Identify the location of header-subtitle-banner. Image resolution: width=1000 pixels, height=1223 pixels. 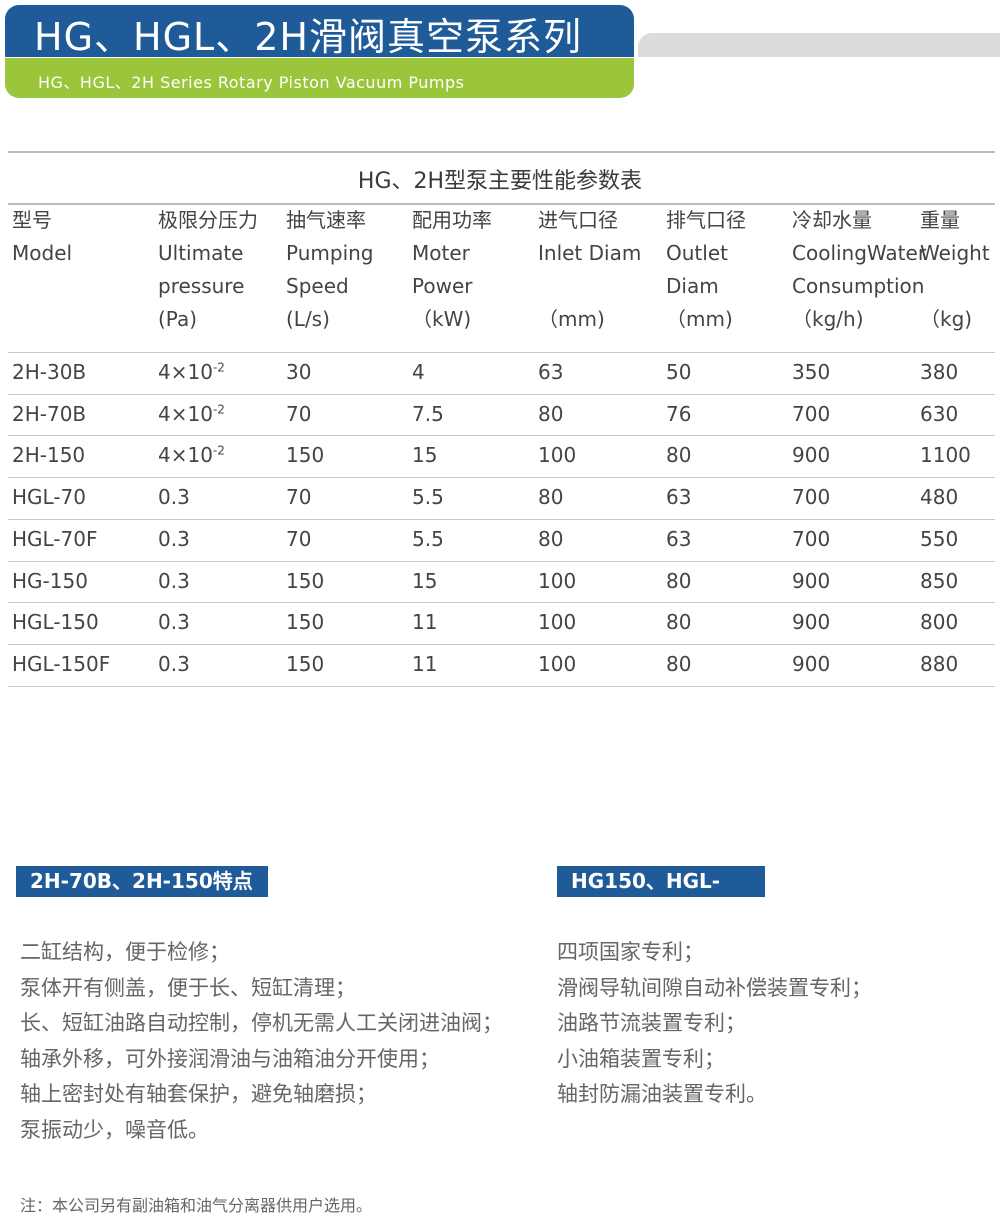
(319, 78).